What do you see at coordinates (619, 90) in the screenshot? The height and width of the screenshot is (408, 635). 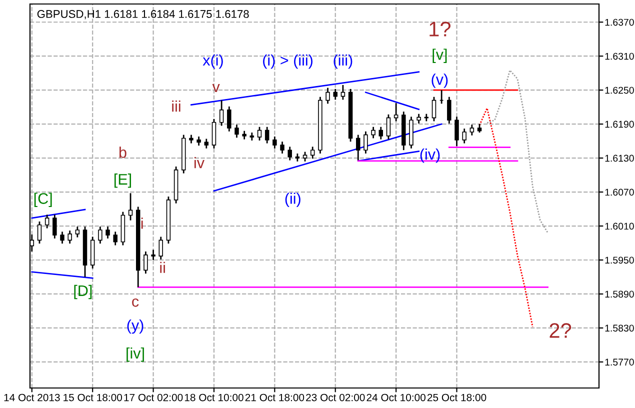 I see `y-tick-label: 1.6250` at bounding box center [619, 90].